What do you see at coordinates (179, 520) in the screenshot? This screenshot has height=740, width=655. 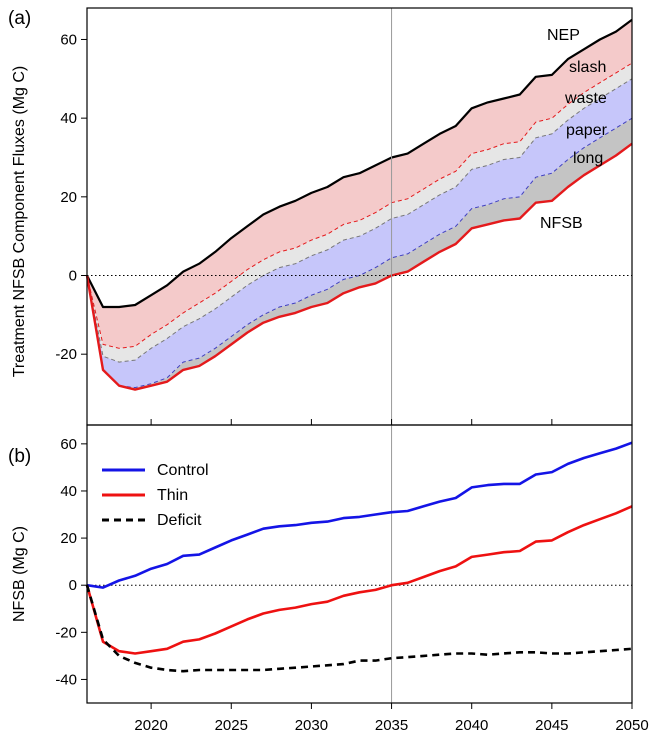 I see `legend-label-deficit: Deficit` at bounding box center [179, 520].